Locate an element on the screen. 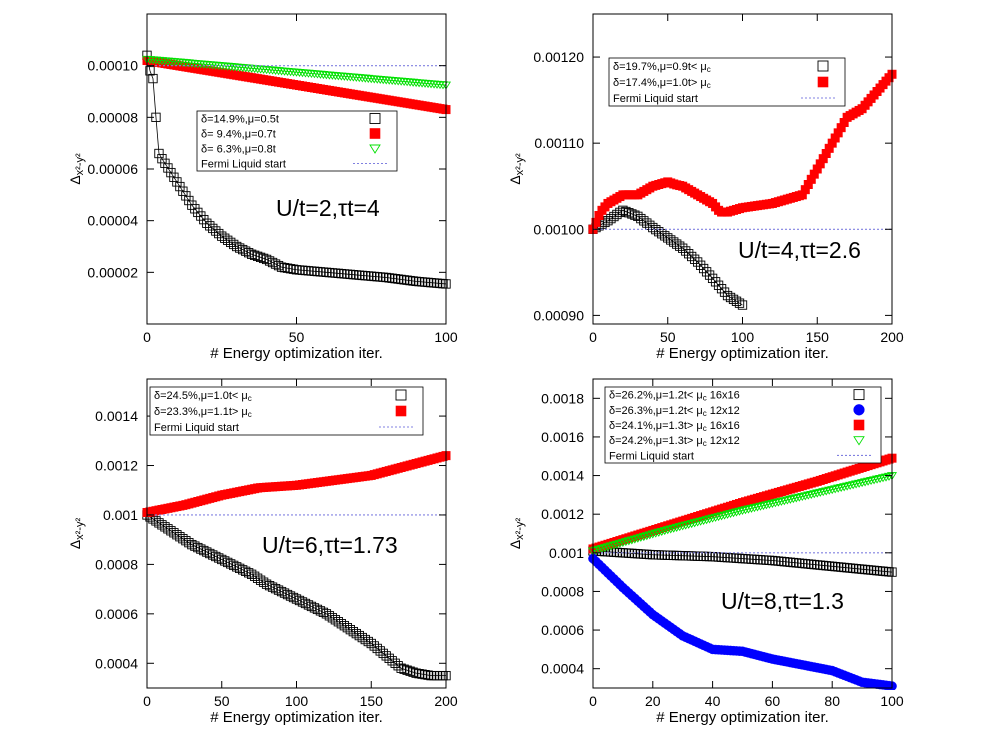 Image resolution: width=981 pixels, height=736 pixels. panel-annotation: U/t=6,τt=1.73 is located at coordinates (330, 545).